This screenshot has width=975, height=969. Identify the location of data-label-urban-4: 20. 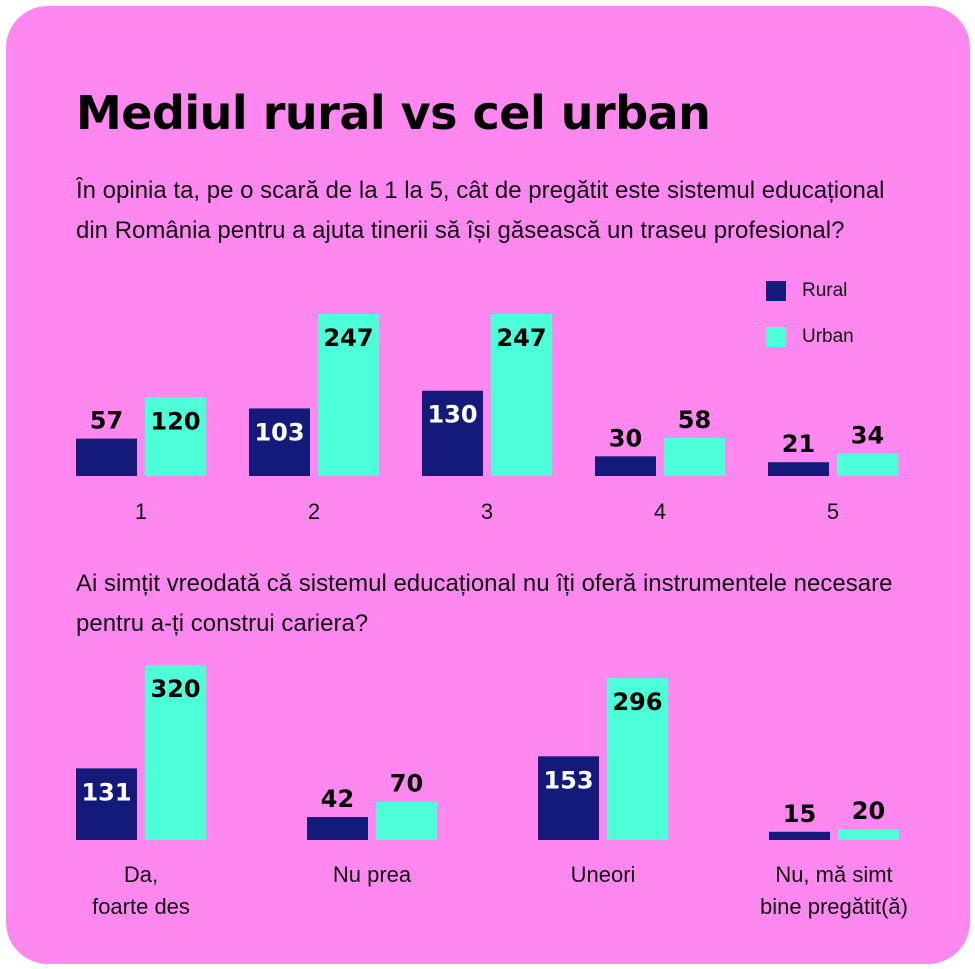
(868, 811).